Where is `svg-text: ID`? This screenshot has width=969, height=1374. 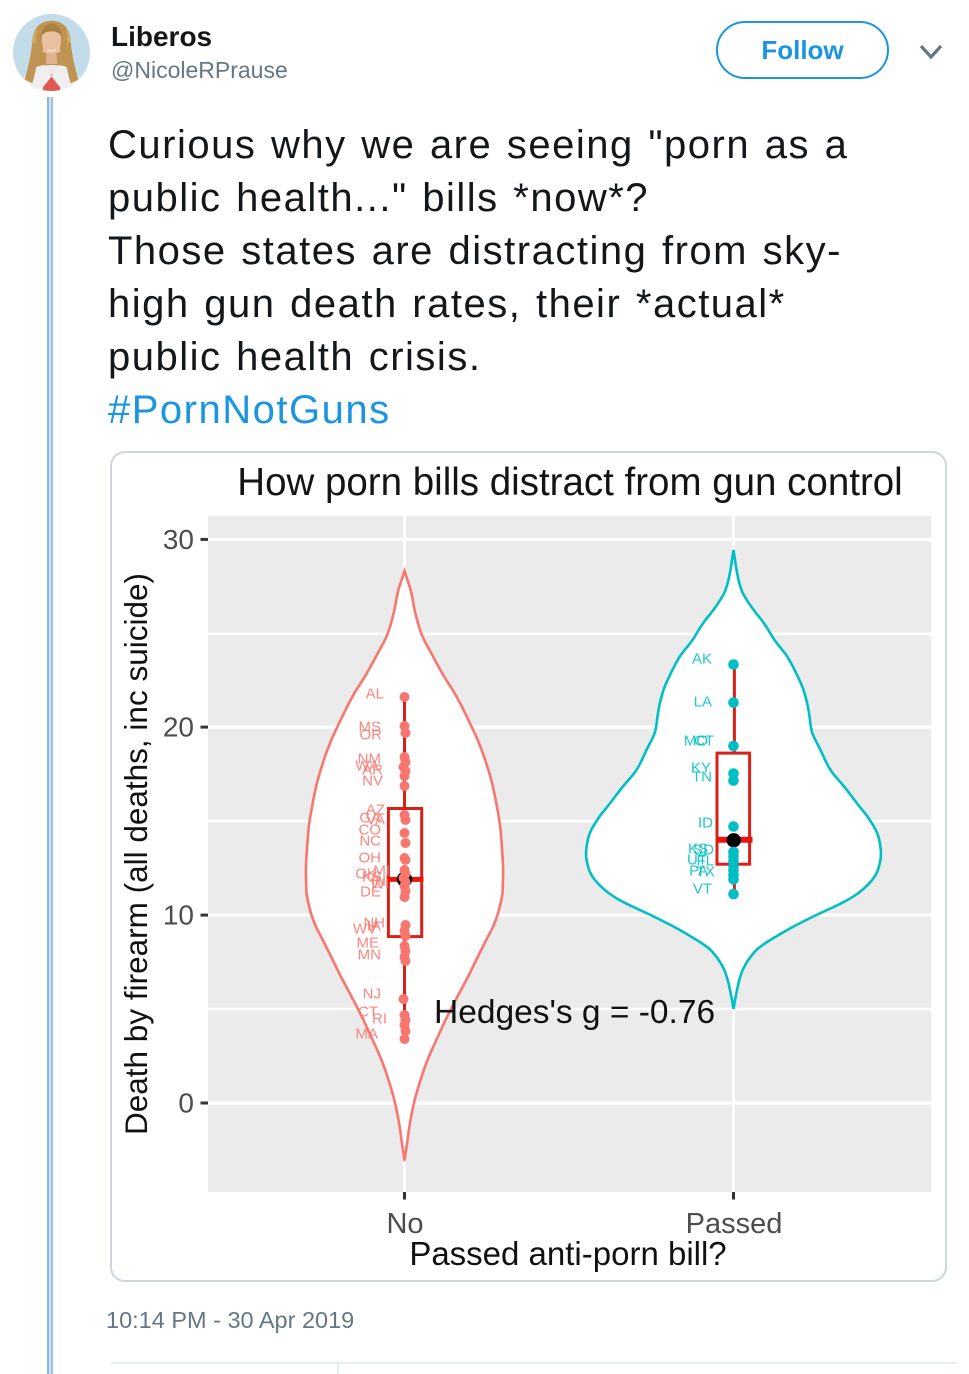
svg-text: ID is located at coordinates (705, 823).